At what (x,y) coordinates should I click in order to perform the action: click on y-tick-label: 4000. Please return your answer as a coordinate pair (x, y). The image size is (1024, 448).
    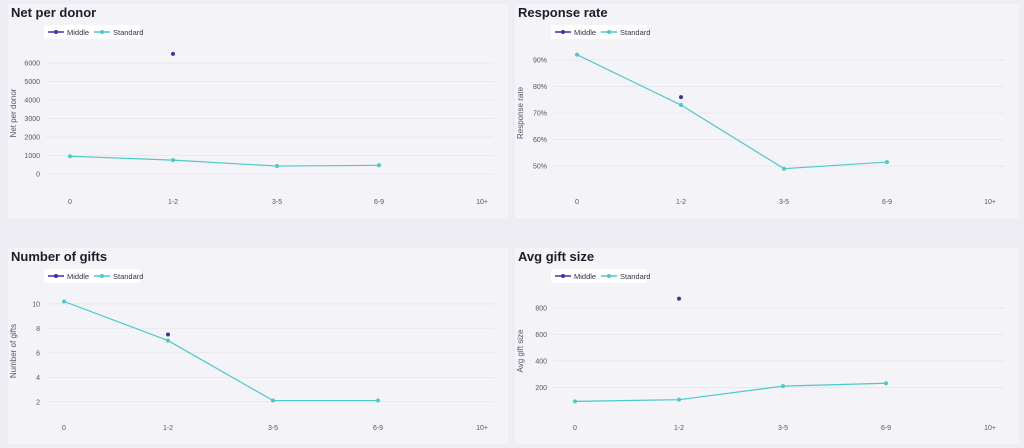
    Looking at the image, I should click on (32, 101).